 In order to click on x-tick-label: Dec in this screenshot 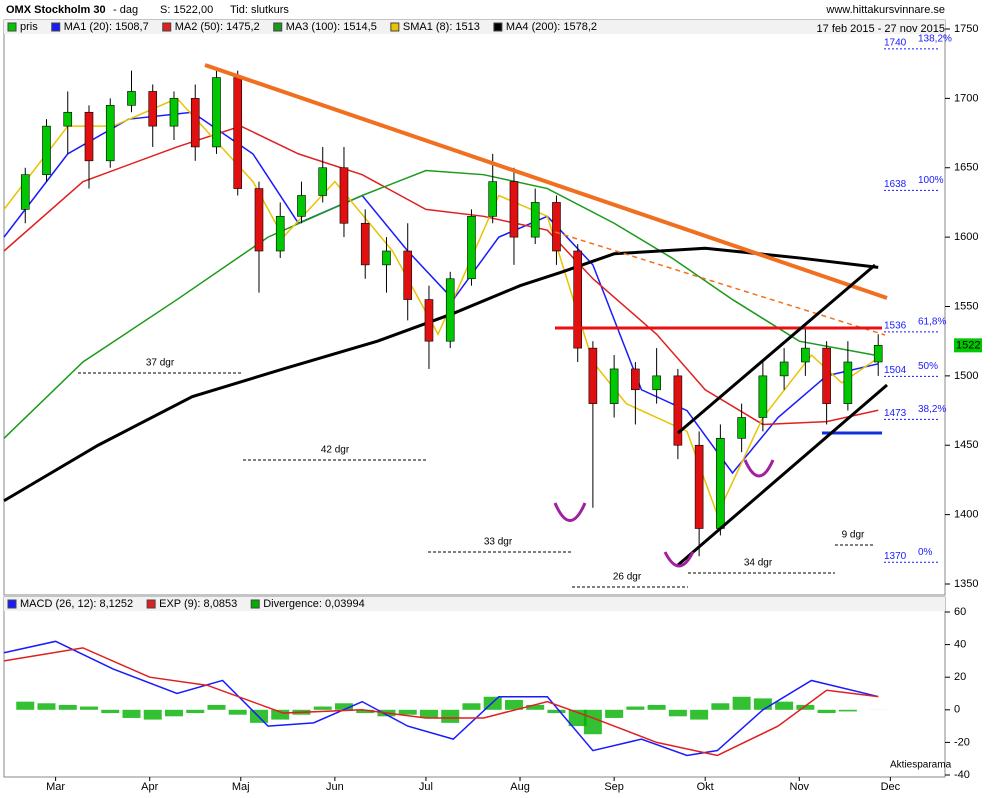, I will do `click(891, 787)`.